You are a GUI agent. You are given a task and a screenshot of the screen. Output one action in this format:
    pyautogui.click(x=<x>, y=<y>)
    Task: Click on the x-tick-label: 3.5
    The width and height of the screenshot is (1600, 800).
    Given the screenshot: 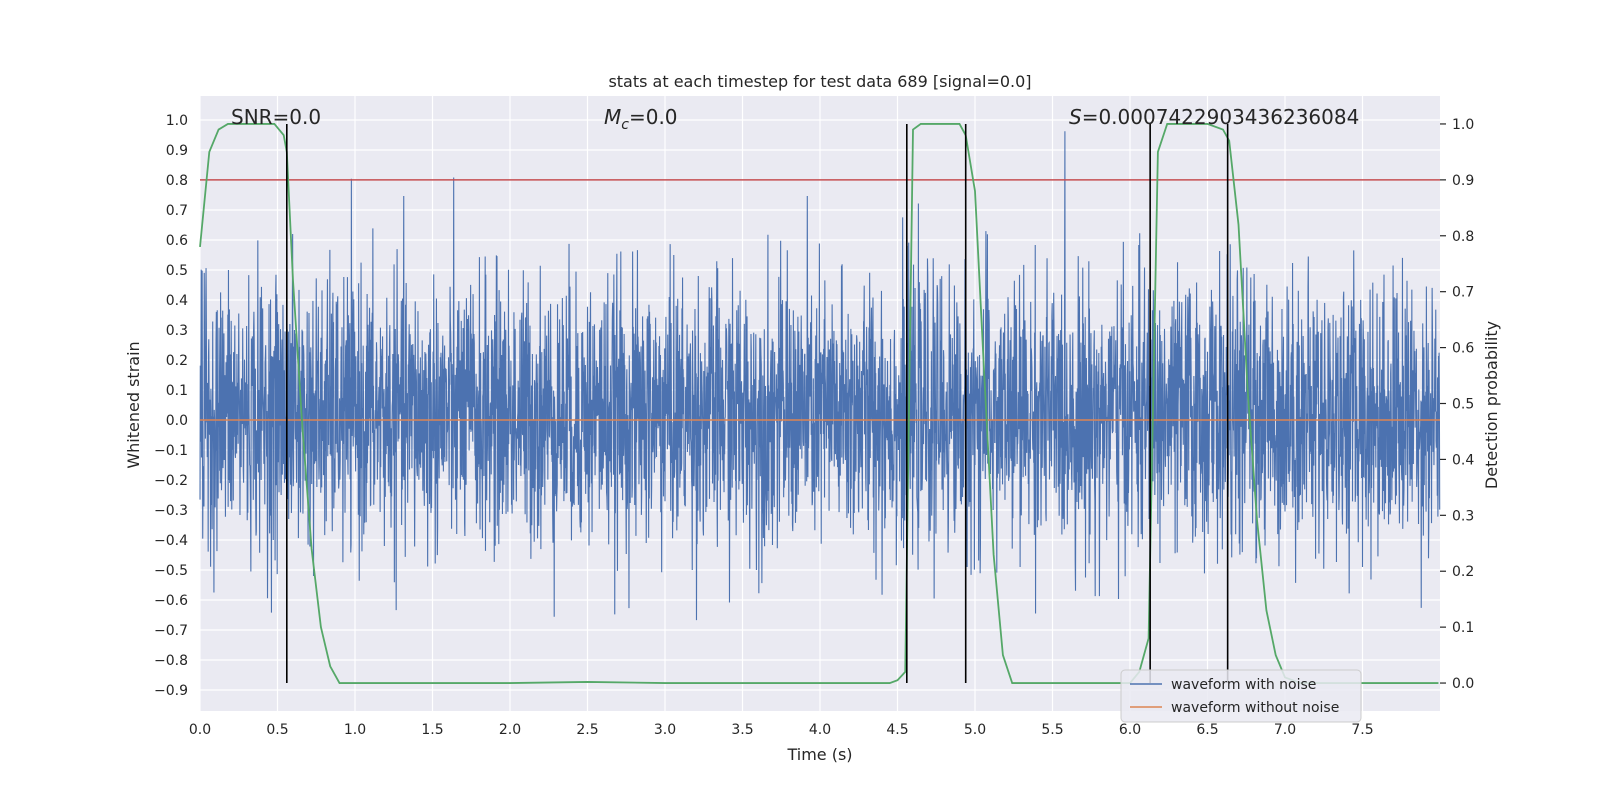 What is the action you would take?
    pyautogui.click(x=742, y=730)
    